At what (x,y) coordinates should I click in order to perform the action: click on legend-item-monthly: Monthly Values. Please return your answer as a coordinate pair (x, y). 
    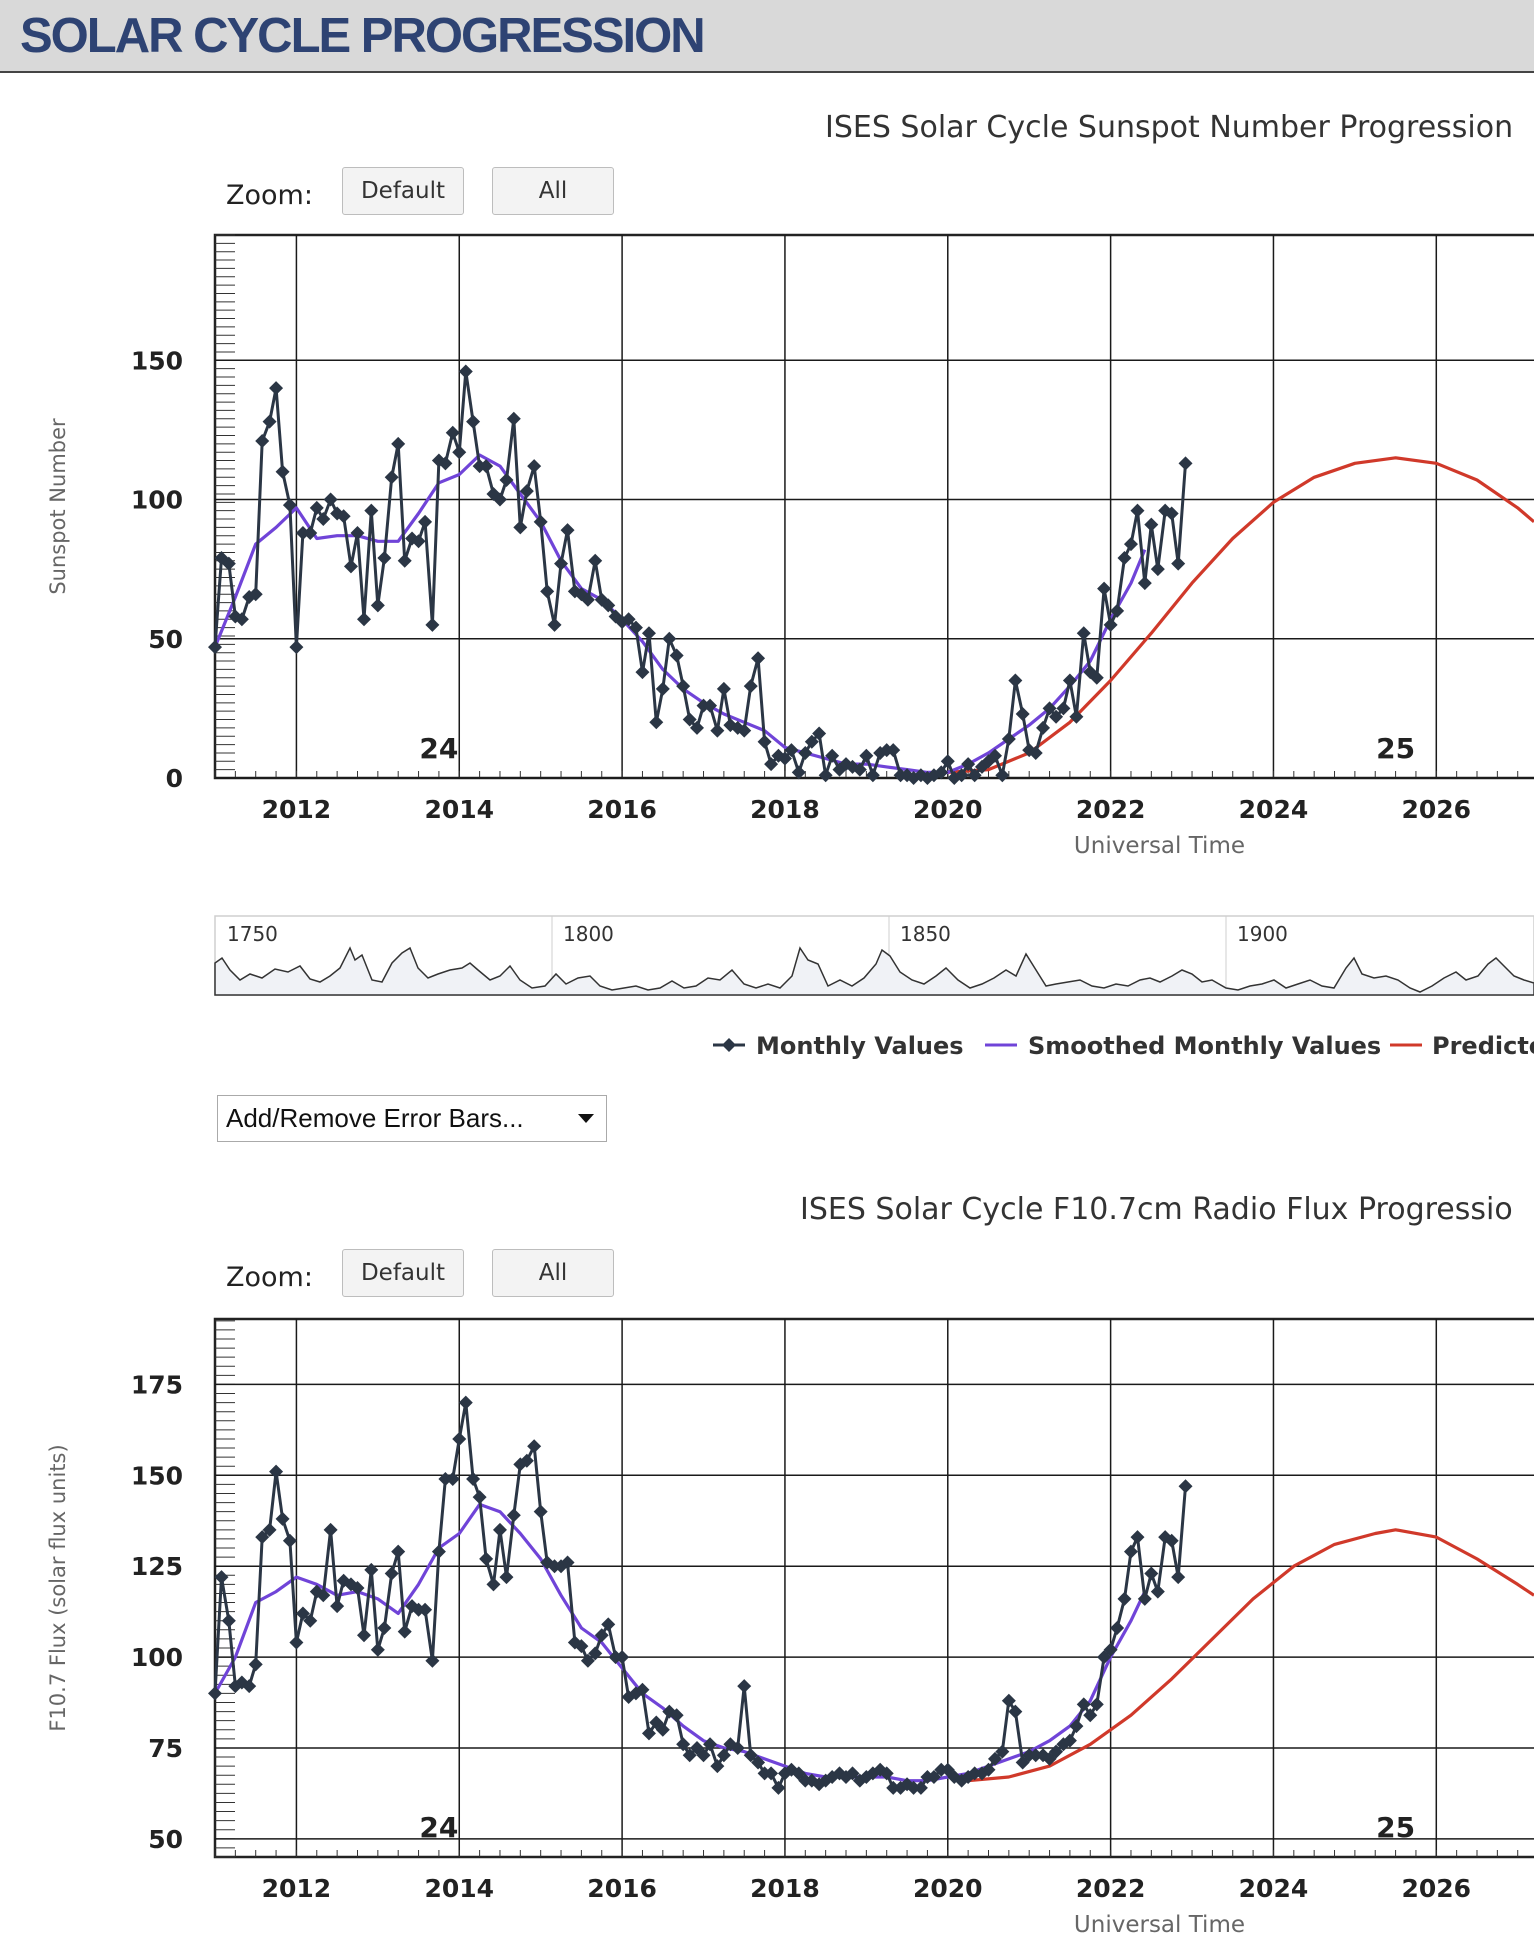
    Looking at the image, I should click on (838, 1046).